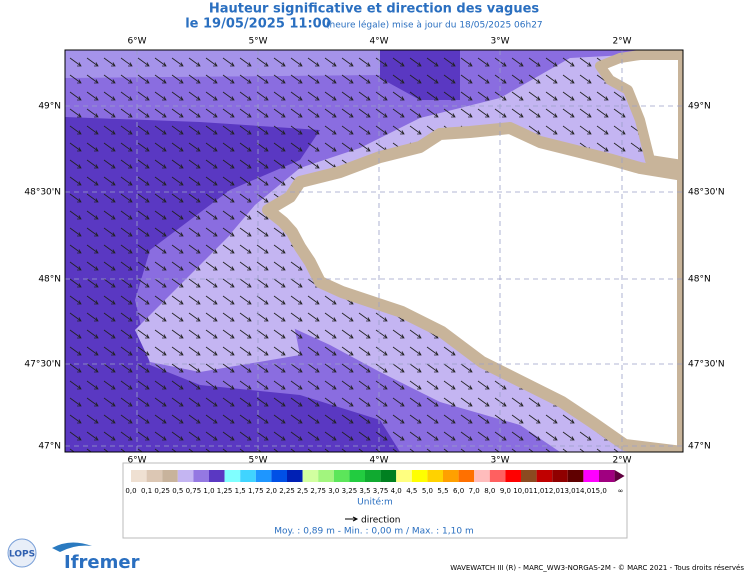  What do you see at coordinates (49, 280) in the screenshot?
I see `lat-label-left: 48°N` at bounding box center [49, 280].